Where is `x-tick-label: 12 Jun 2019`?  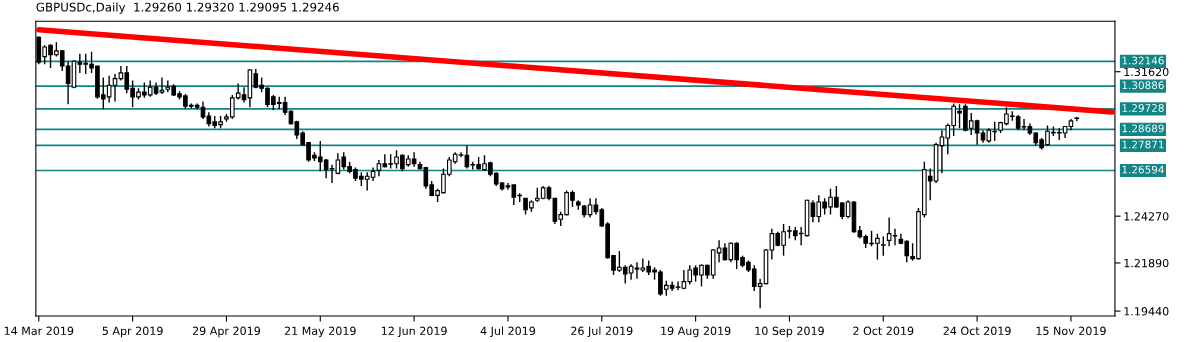 x-tick-label: 12 Jun 2019 is located at coordinates (414, 332).